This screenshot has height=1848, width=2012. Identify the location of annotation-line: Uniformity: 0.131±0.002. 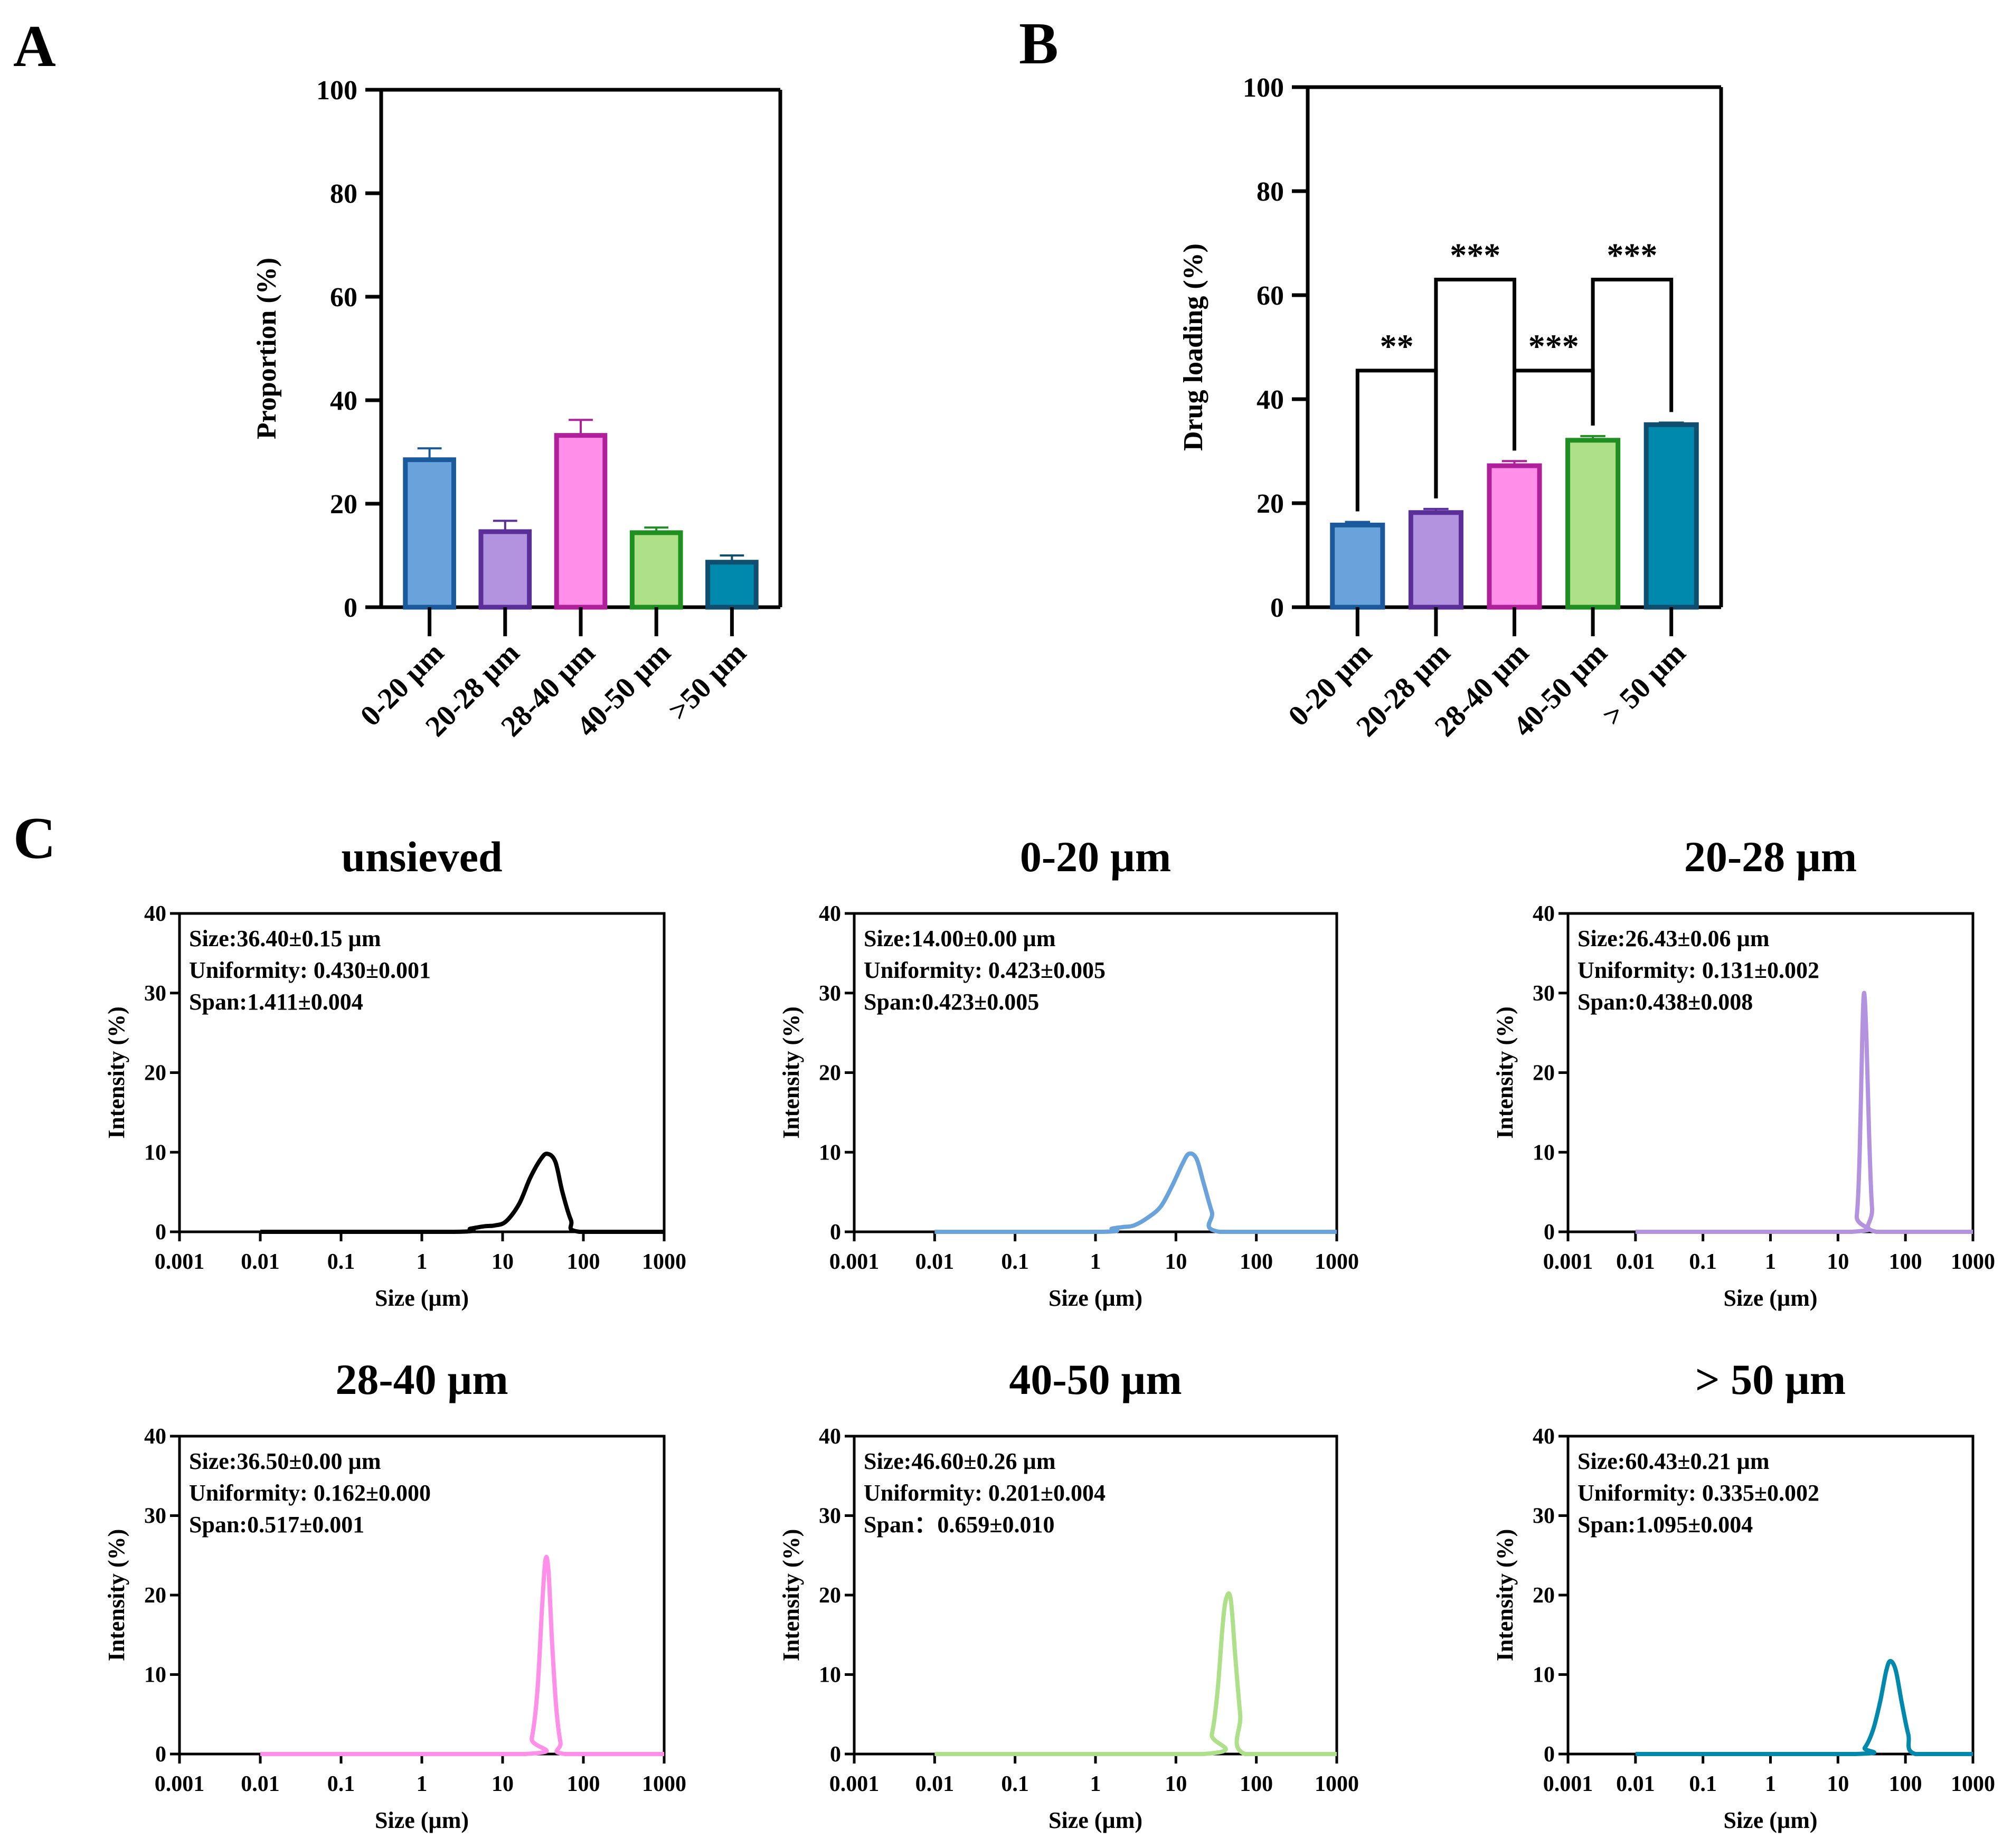
(1698, 970).